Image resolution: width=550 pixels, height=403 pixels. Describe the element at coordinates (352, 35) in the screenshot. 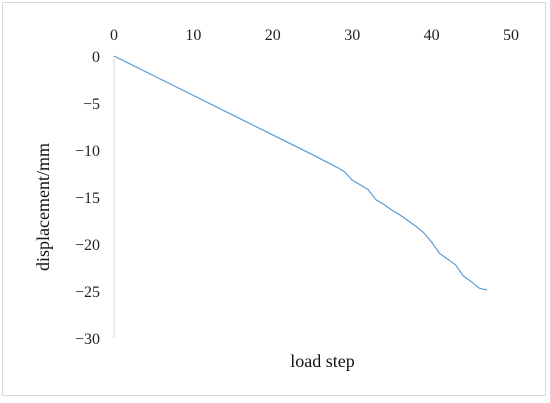

I see `x-tick-label: 30` at that location.